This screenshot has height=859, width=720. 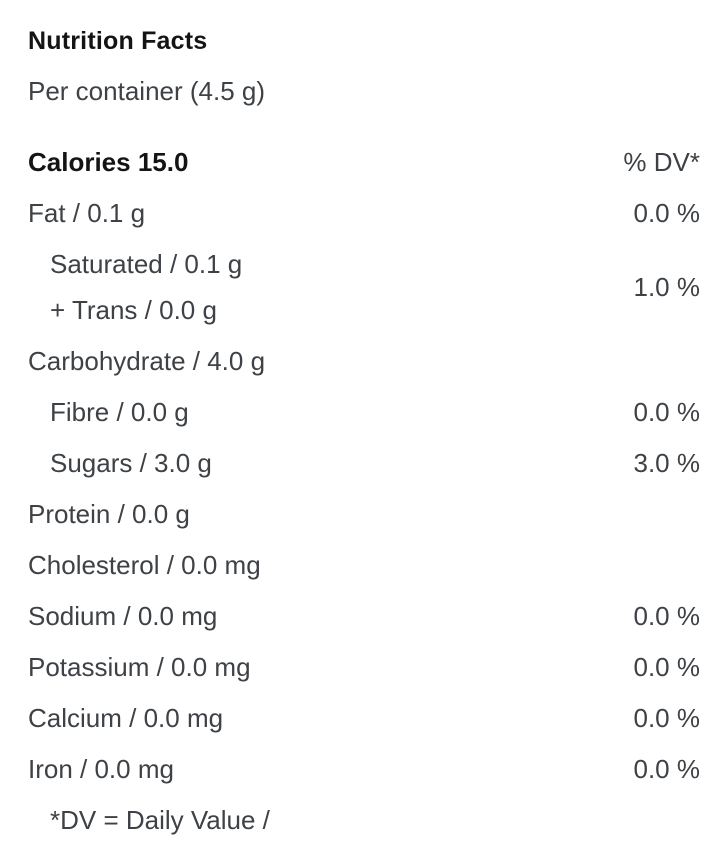 What do you see at coordinates (160, 820) in the screenshot?
I see `dv-footnote: *DV = Daily Value /` at bounding box center [160, 820].